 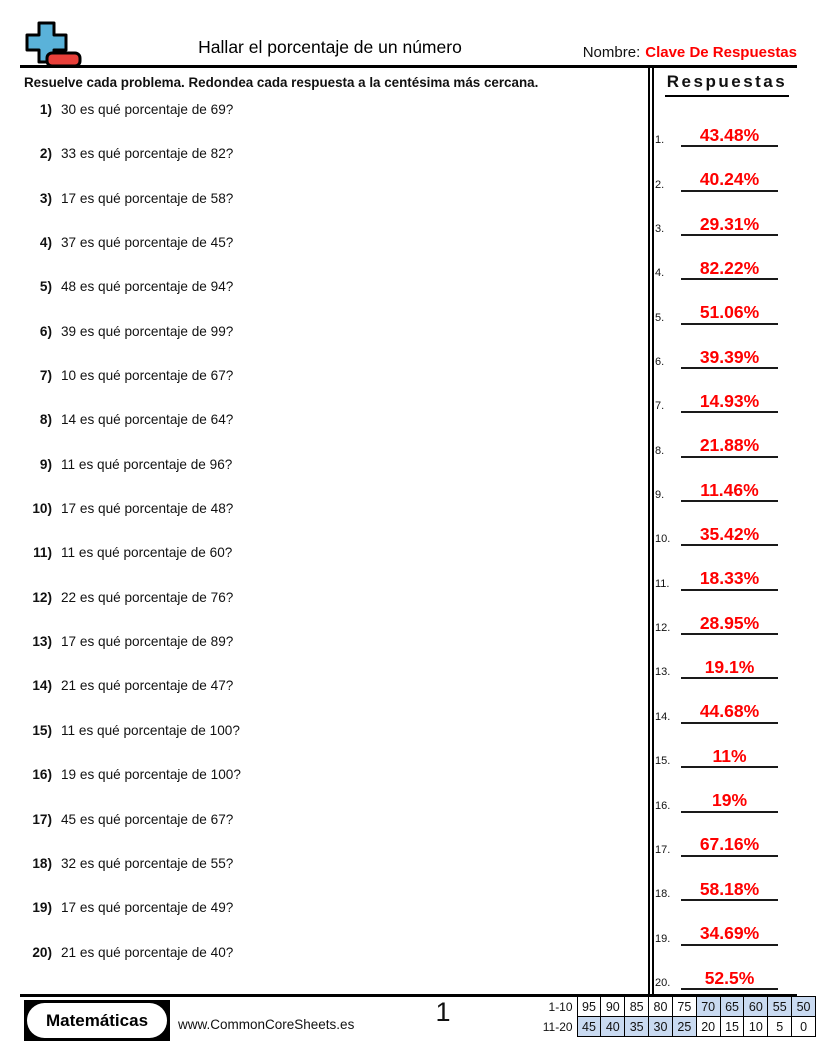 I want to click on problem-number: 10), so click(x=42, y=509).